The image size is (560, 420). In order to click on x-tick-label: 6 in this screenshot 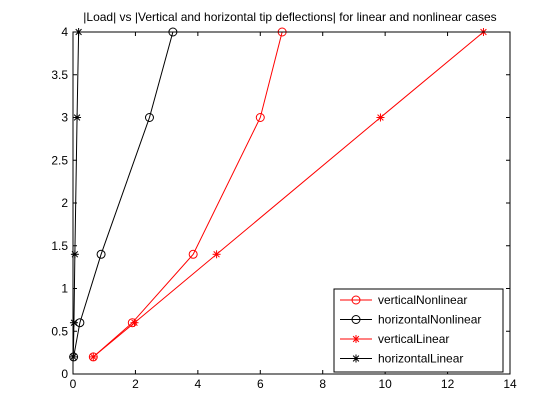, I will do `click(260, 384)`.